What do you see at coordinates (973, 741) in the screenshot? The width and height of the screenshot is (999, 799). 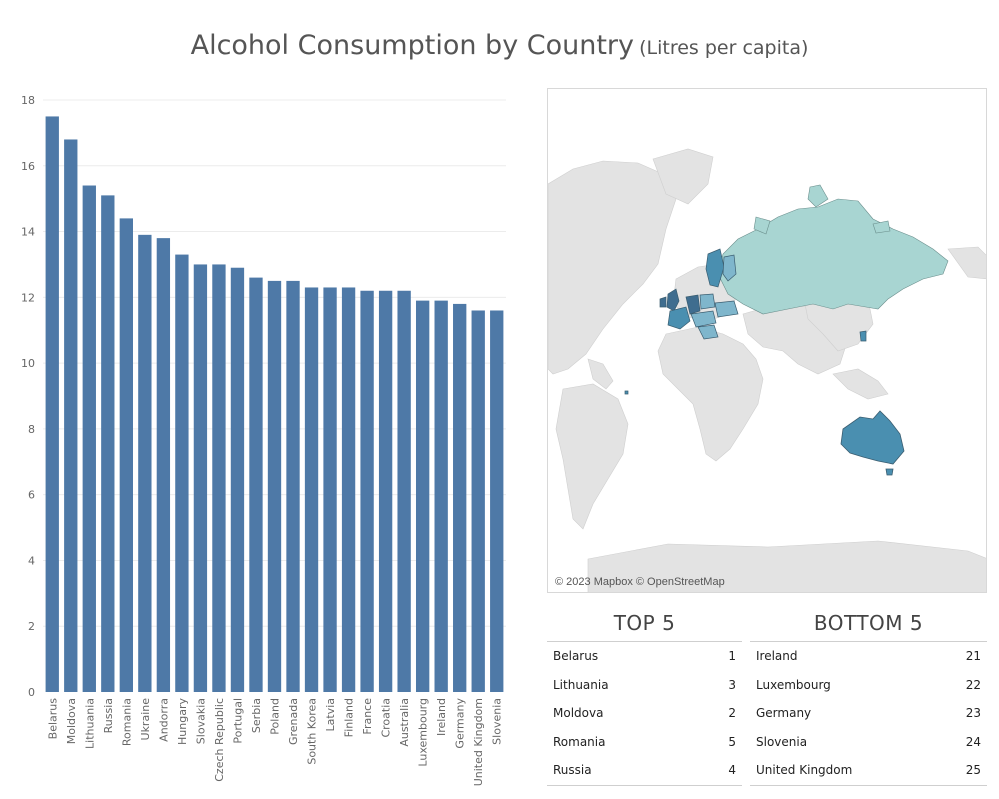 I see `rank-value: 24` at bounding box center [973, 741].